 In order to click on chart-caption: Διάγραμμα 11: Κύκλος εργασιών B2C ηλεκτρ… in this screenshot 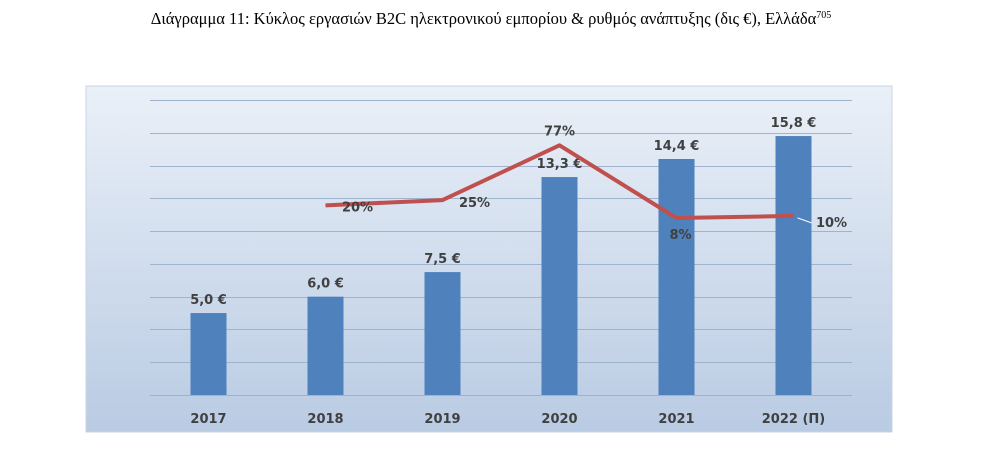, I will do `click(491, 19)`.